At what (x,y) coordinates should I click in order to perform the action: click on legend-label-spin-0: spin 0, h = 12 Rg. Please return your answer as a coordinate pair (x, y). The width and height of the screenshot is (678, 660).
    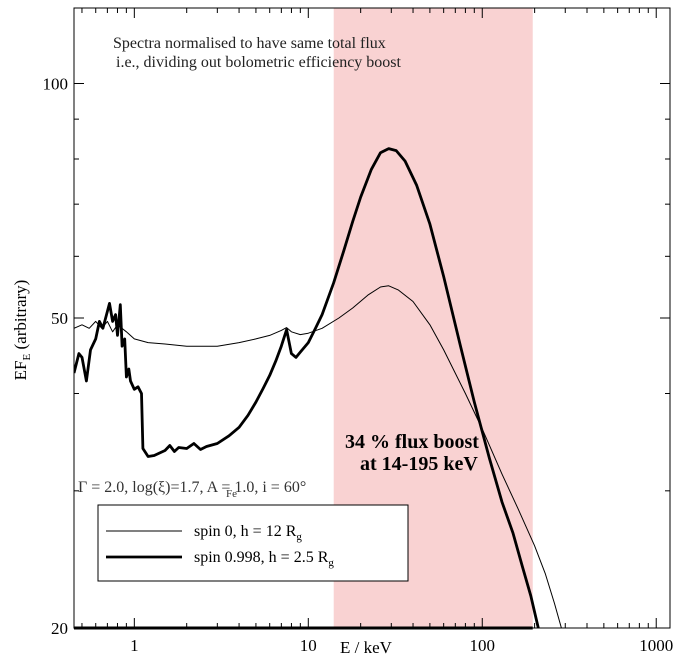
    Looking at the image, I should click on (248, 533).